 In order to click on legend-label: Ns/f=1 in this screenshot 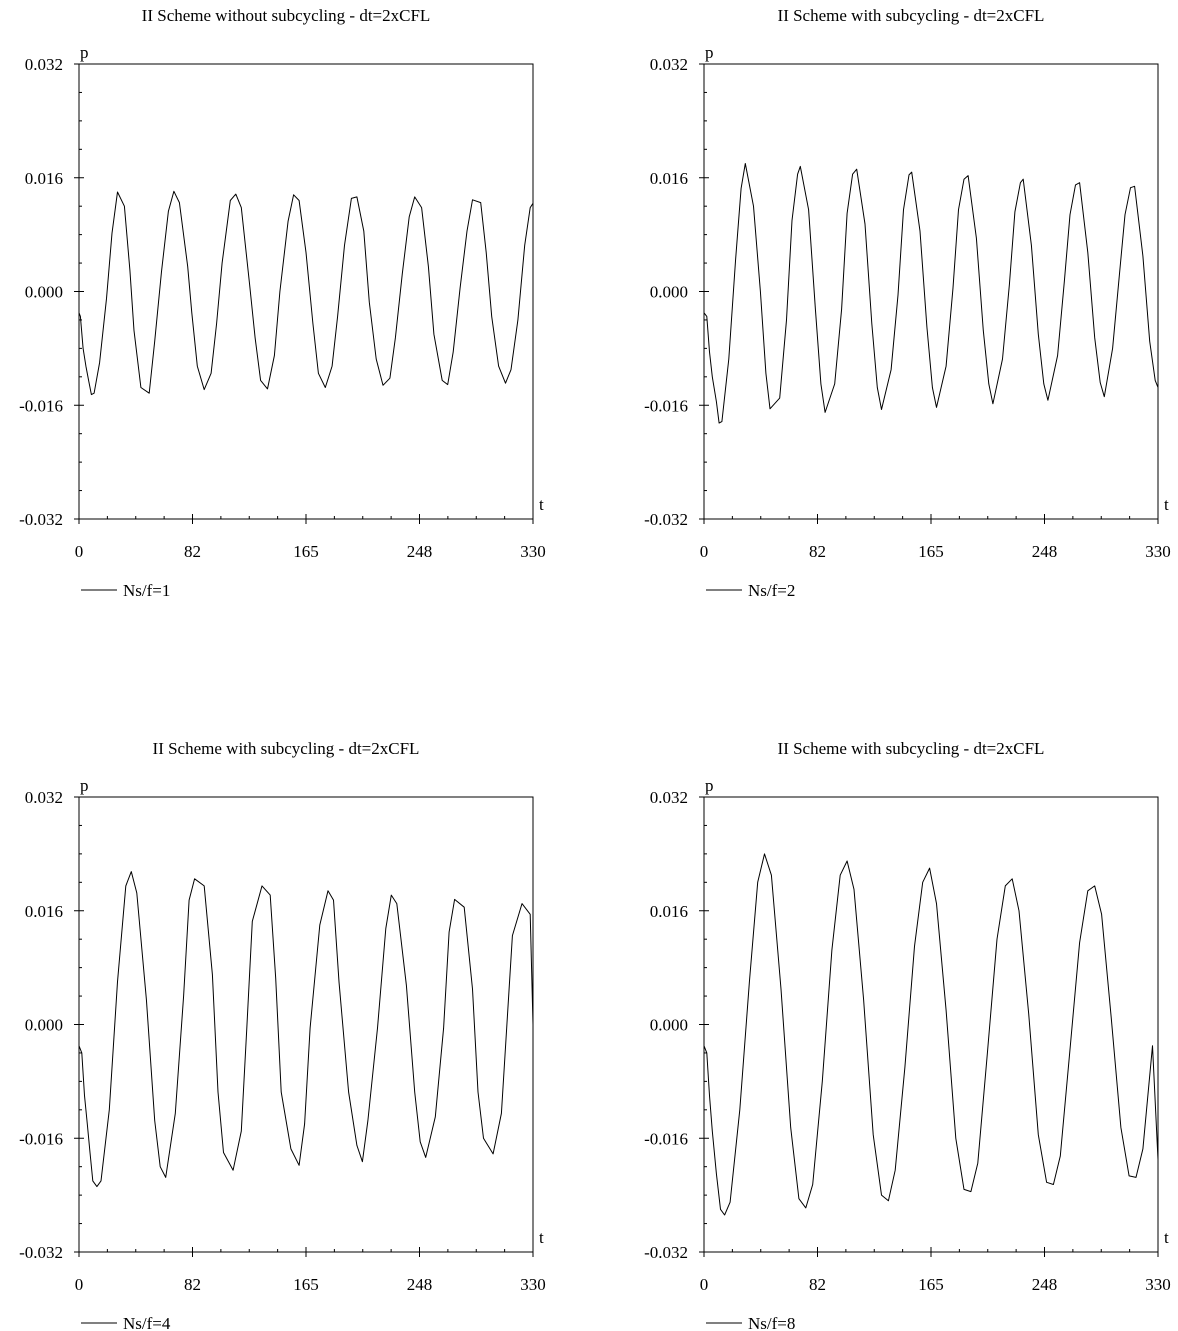, I will do `click(146, 590)`.